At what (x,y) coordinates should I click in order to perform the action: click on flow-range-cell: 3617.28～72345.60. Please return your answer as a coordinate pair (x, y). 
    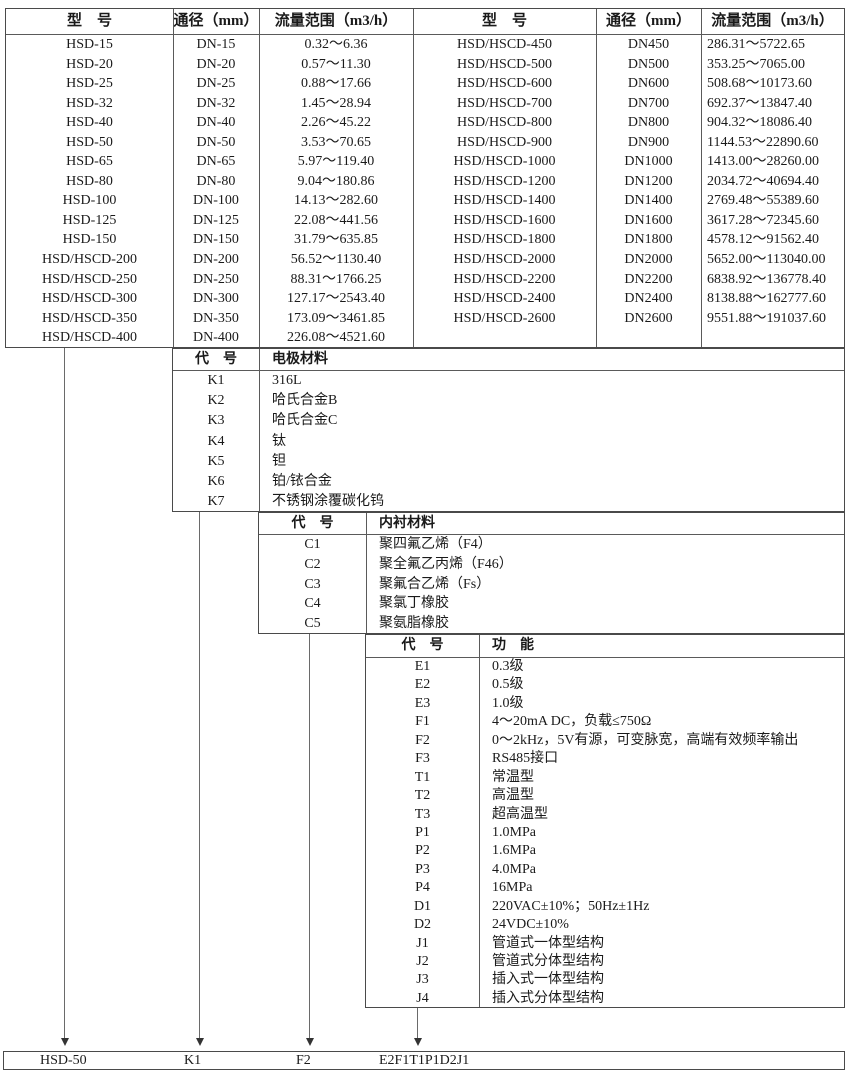
    Looking at the image, I should click on (763, 220).